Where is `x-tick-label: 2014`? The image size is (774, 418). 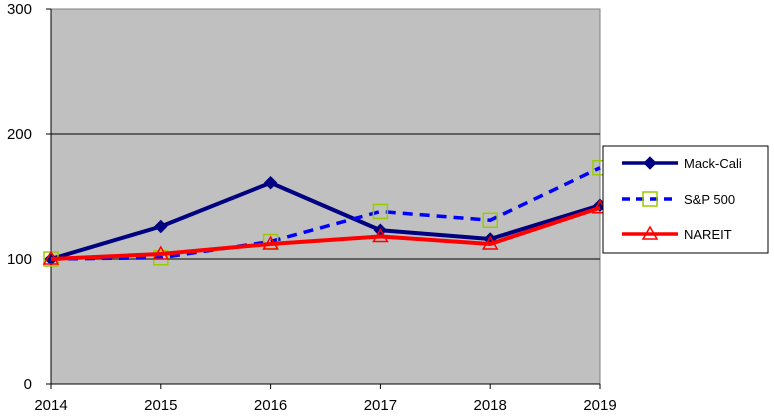 x-tick-label: 2014 is located at coordinates (50, 405).